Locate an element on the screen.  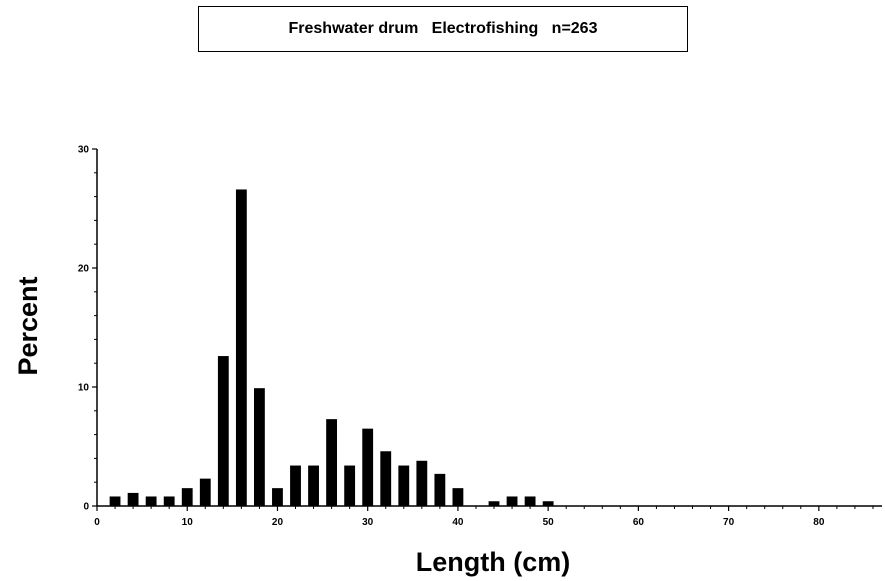
x-tick-label: 0 is located at coordinates (97, 522).